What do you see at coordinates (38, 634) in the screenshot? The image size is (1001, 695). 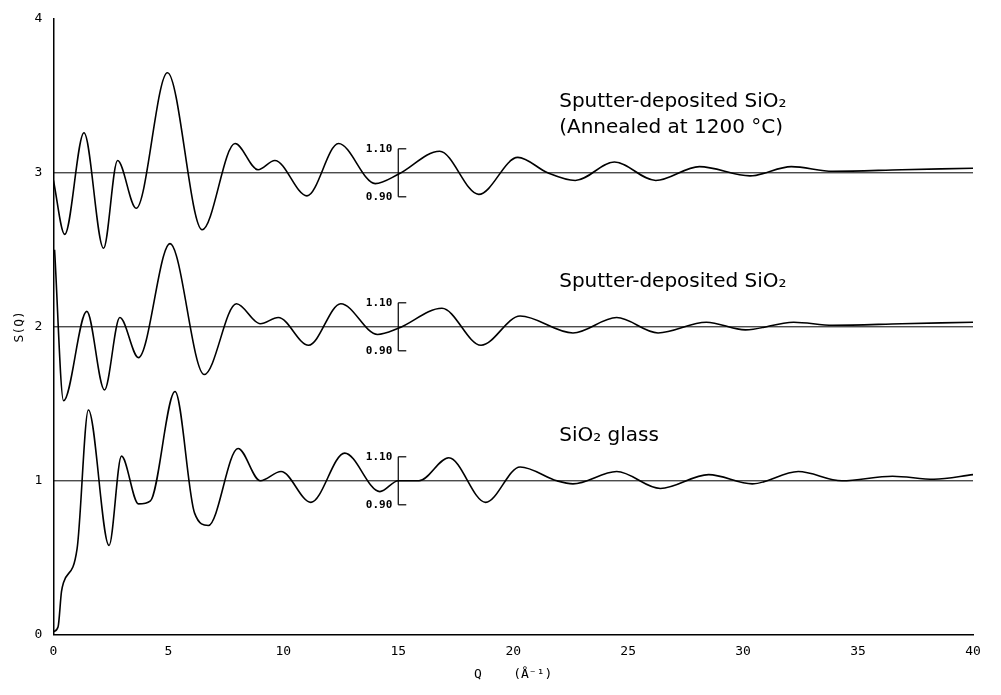 I see `y-tick-label: 0` at bounding box center [38, 634].